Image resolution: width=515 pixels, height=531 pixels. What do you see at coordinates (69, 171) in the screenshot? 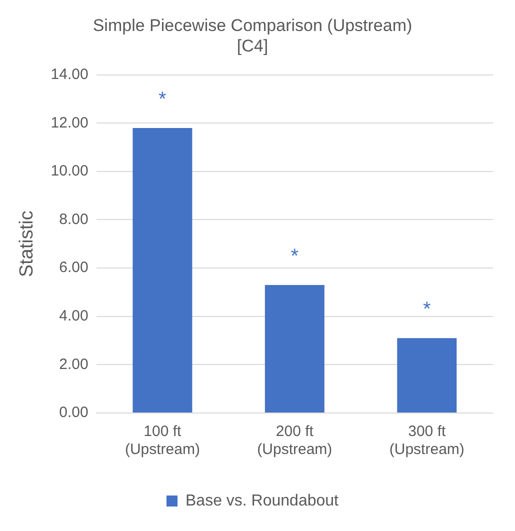
I see `y-tick-label: 10.00` at bounding box center [69, 171].